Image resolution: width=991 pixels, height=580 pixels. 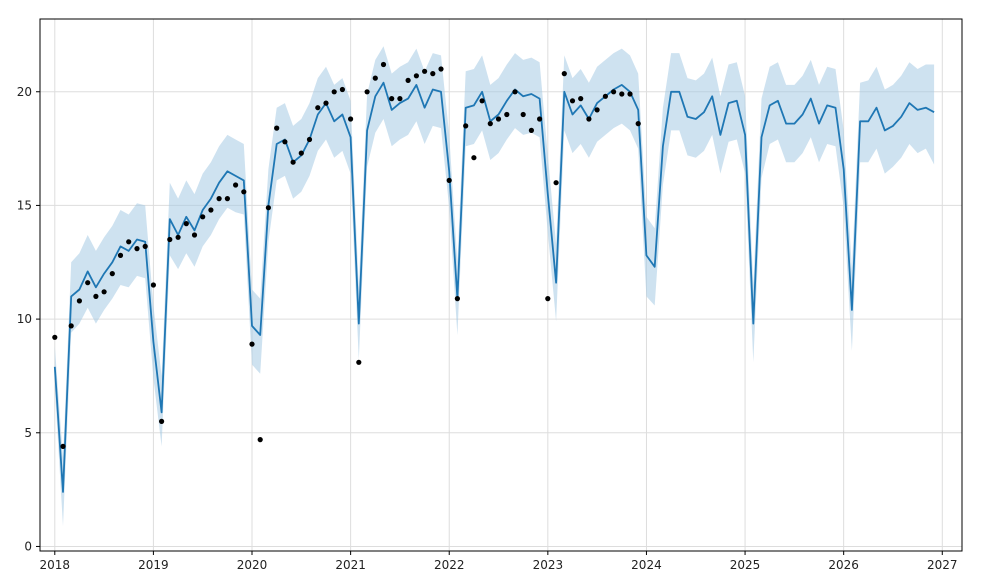 I want to click on x-tick-label: 2024, so click(x=646, y=565).